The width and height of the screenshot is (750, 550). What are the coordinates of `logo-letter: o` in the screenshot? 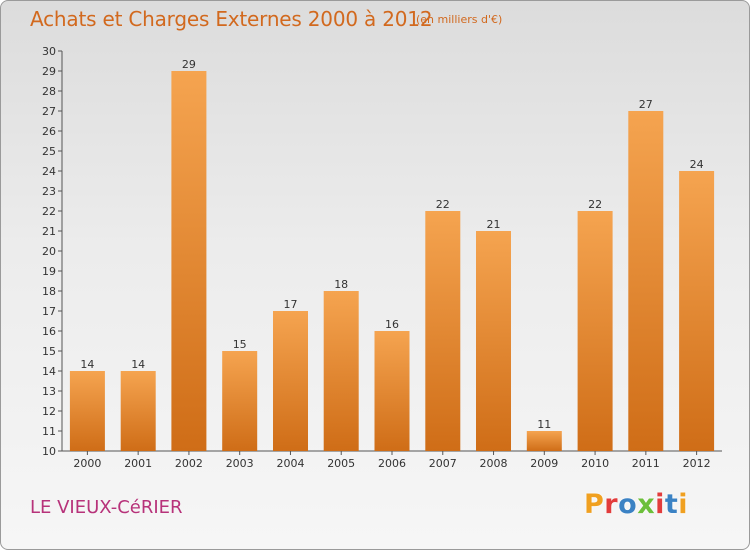 It's located at (628, 504).